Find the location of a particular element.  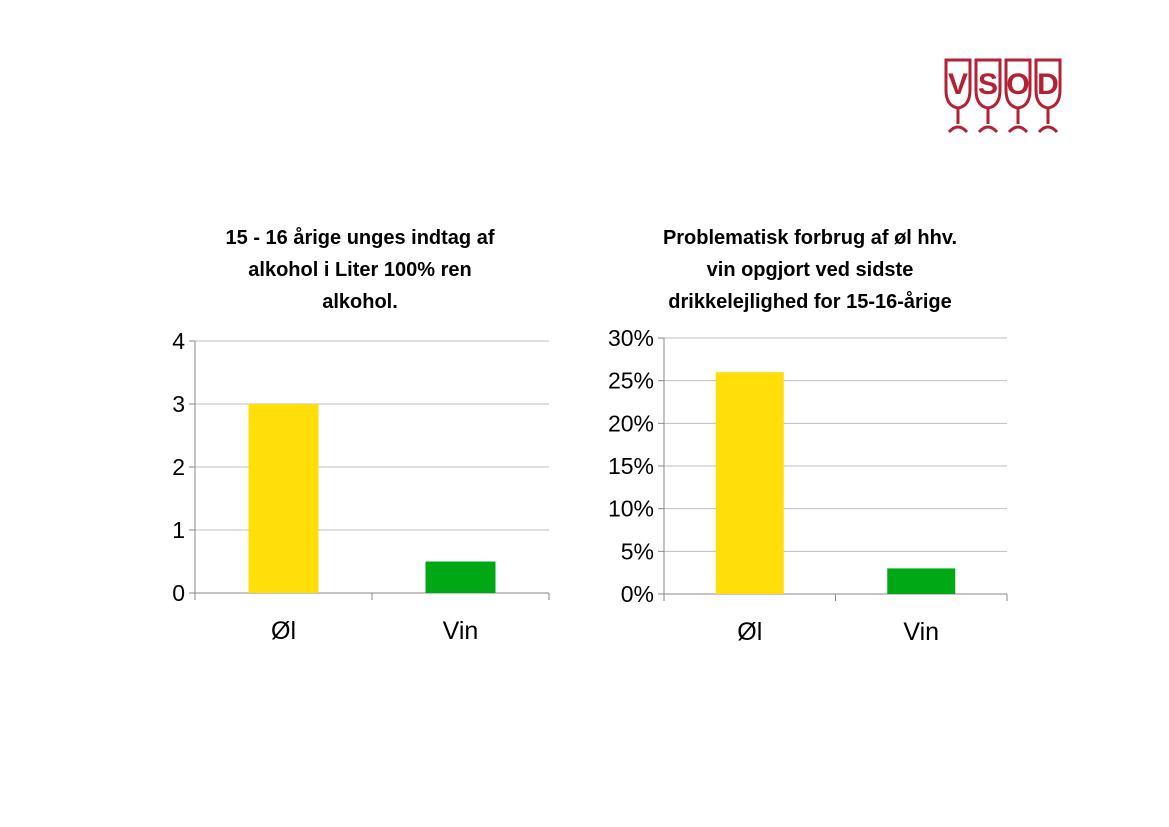

chart-title-line: vin opgjort ved sidste is located at coordinates (810, 270).